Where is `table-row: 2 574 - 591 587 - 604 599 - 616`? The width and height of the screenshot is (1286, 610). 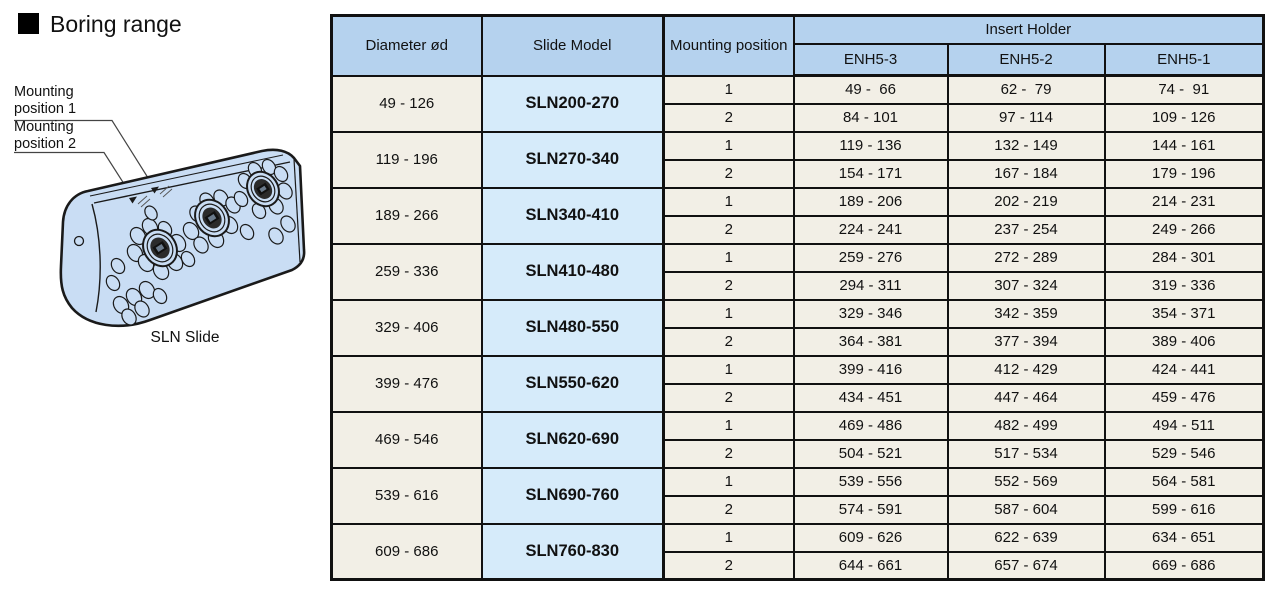
table-row: 2 574 - 591 587 - 604 599 - 616 is located at coordinates (798, 510).